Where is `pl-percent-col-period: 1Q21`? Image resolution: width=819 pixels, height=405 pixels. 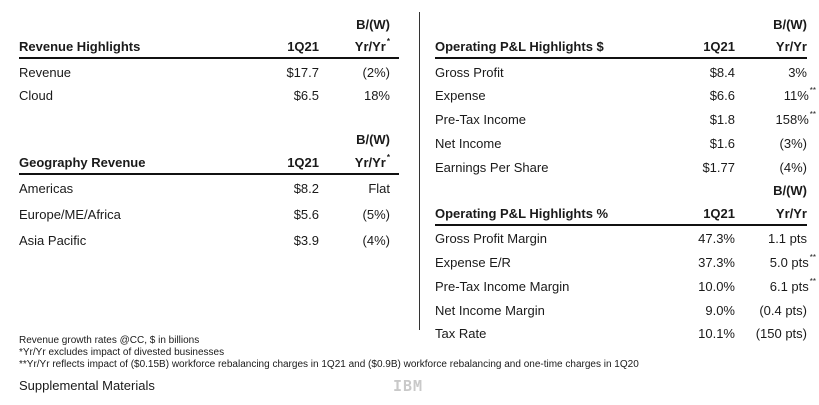
pl-percent-col-period: 1Q21 is located at coordinates (719, 213).